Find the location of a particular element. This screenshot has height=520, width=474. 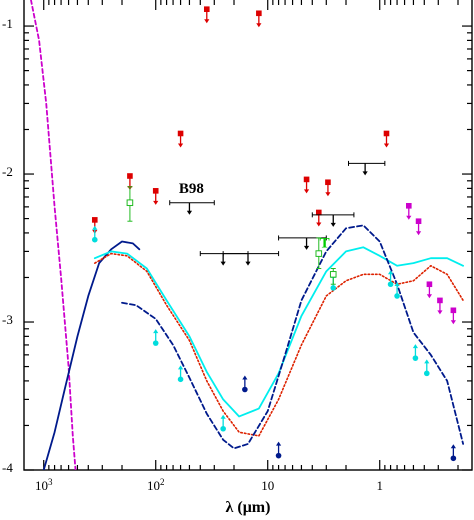

y-tick-label: -4 is located at coordinates (7, 467).